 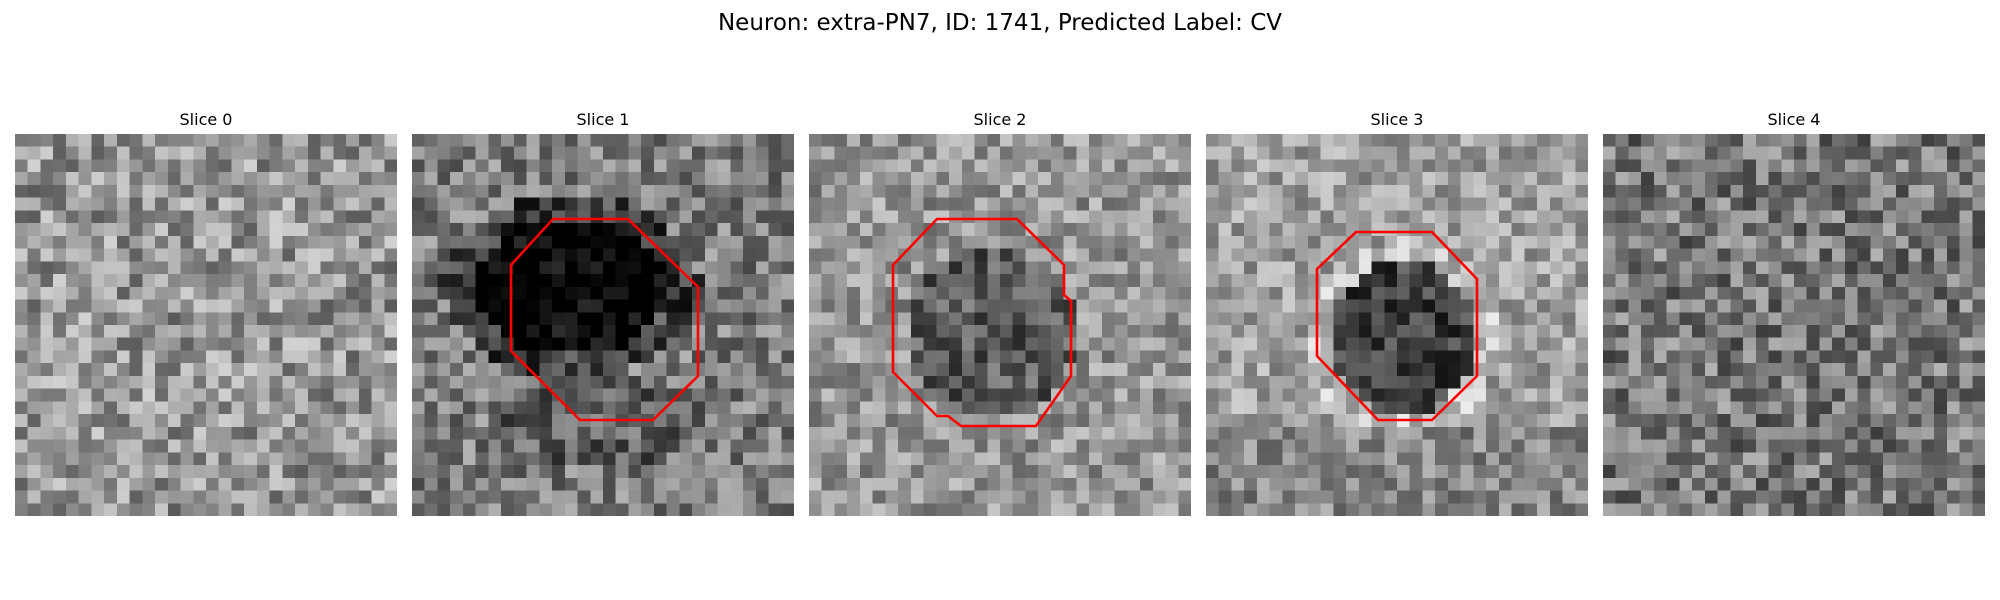 I want to click on slice-panel-0: Slice 0, so click(x=206, y=312).